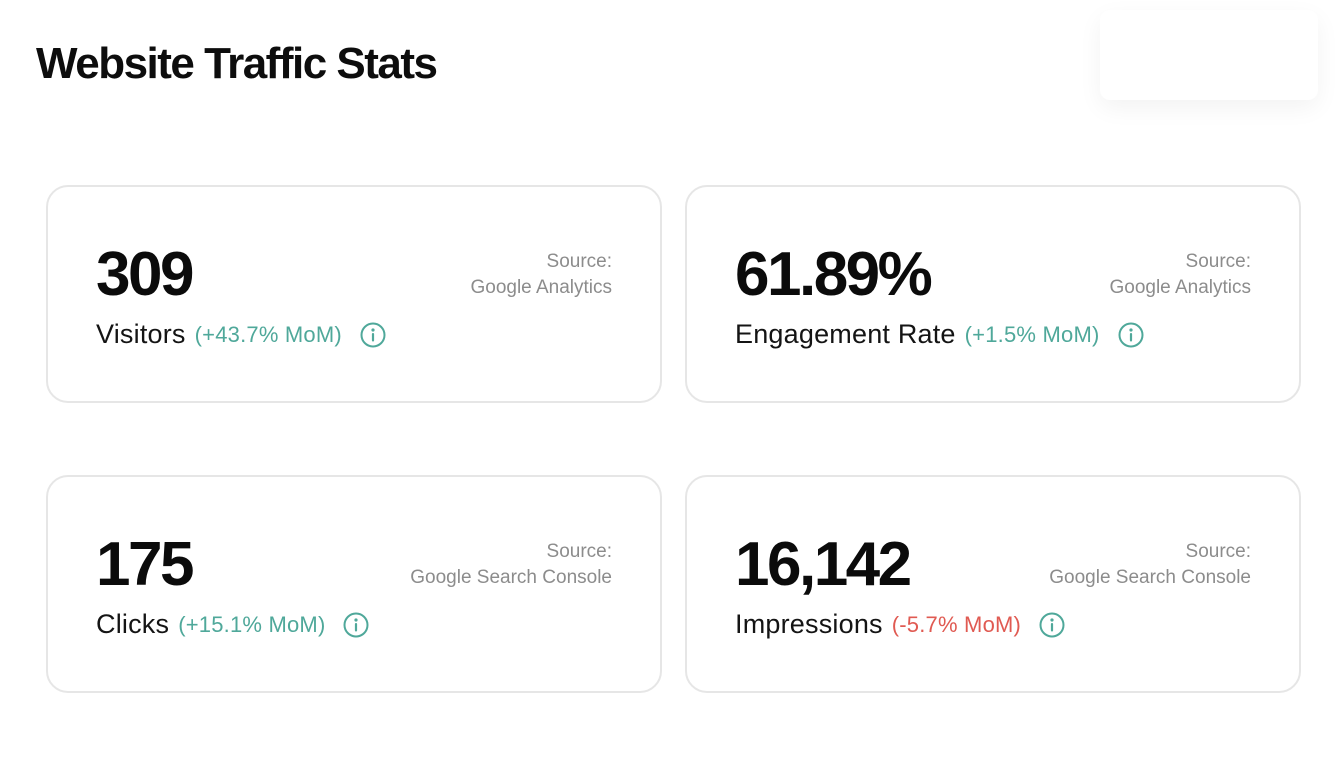 The height and width of the screenshot is (764, 1340). I want to click on metric-label: Visitors, so click(141, 334).